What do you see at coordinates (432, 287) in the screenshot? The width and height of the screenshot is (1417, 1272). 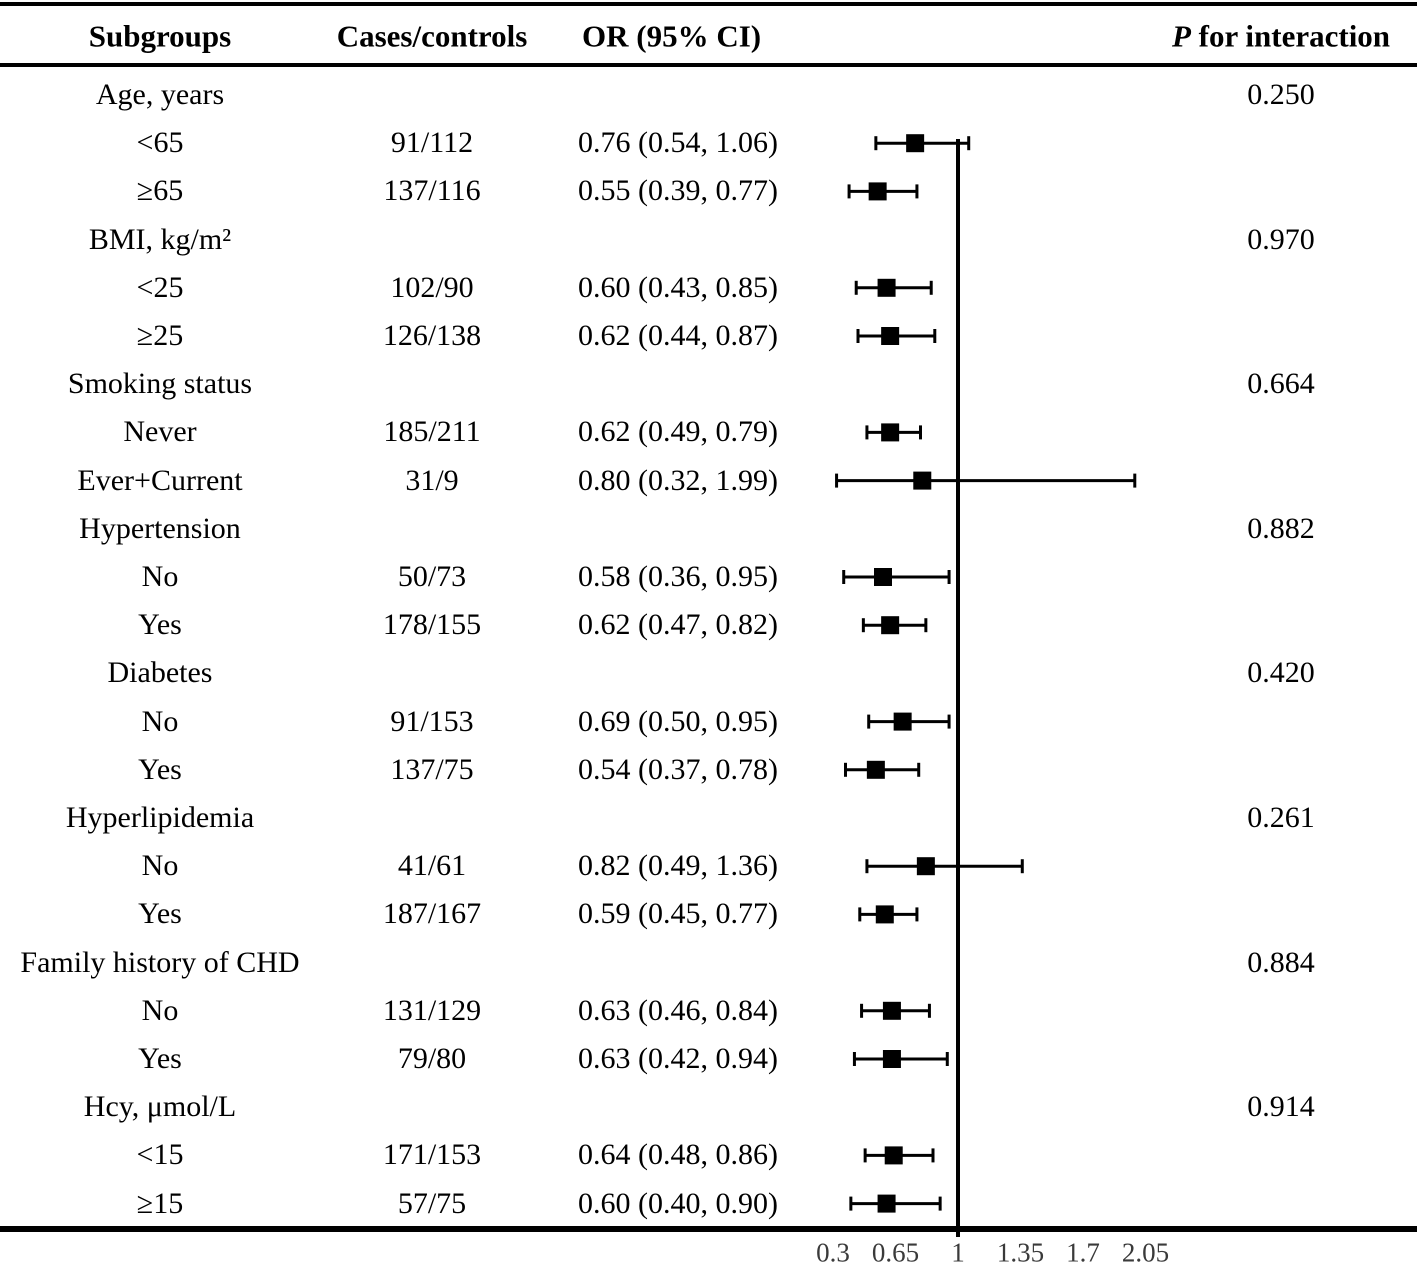 I see `cases-controls-value: 102/90` at bounding box center [432, 287].